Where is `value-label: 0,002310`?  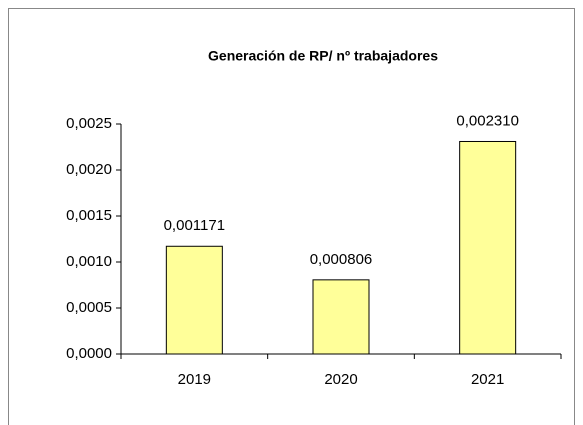
value-label: 0,002310 is located at coordinates (487, 120).